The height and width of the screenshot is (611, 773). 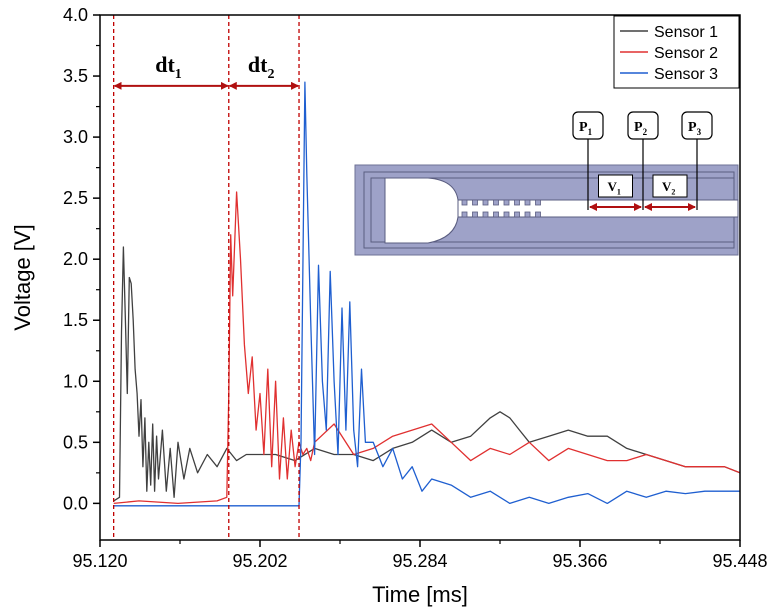 What do you see at coordinates (22, 277) in the screenshot?
I see `y-axis-label: Voltage [V]` at bounding box center [22, 277].